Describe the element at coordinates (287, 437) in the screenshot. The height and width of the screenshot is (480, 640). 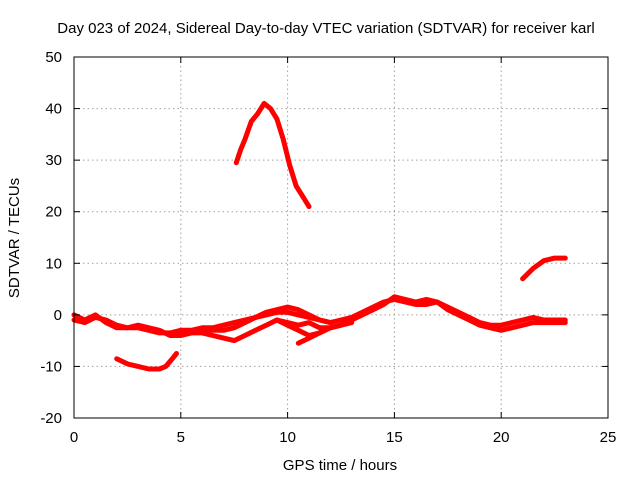
I see `x-tick-label: 10` at that location.